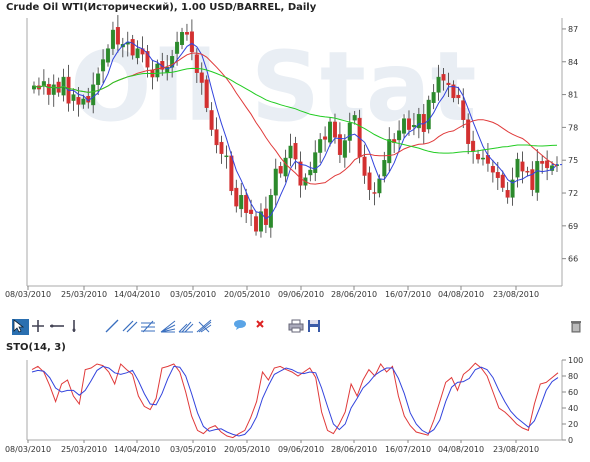 This screenshot has height=462, width=590. I want to click on sto-x-tick-label: 23/08/2010, so click(516, 449).